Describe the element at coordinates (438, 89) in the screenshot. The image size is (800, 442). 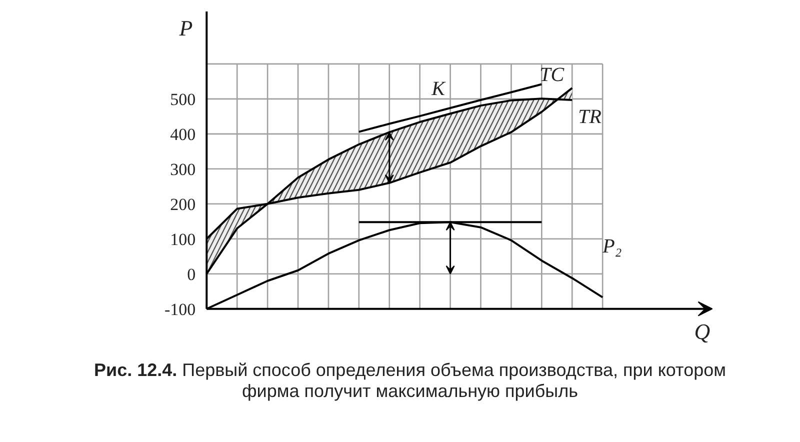
I see `series-label: K` at that location.